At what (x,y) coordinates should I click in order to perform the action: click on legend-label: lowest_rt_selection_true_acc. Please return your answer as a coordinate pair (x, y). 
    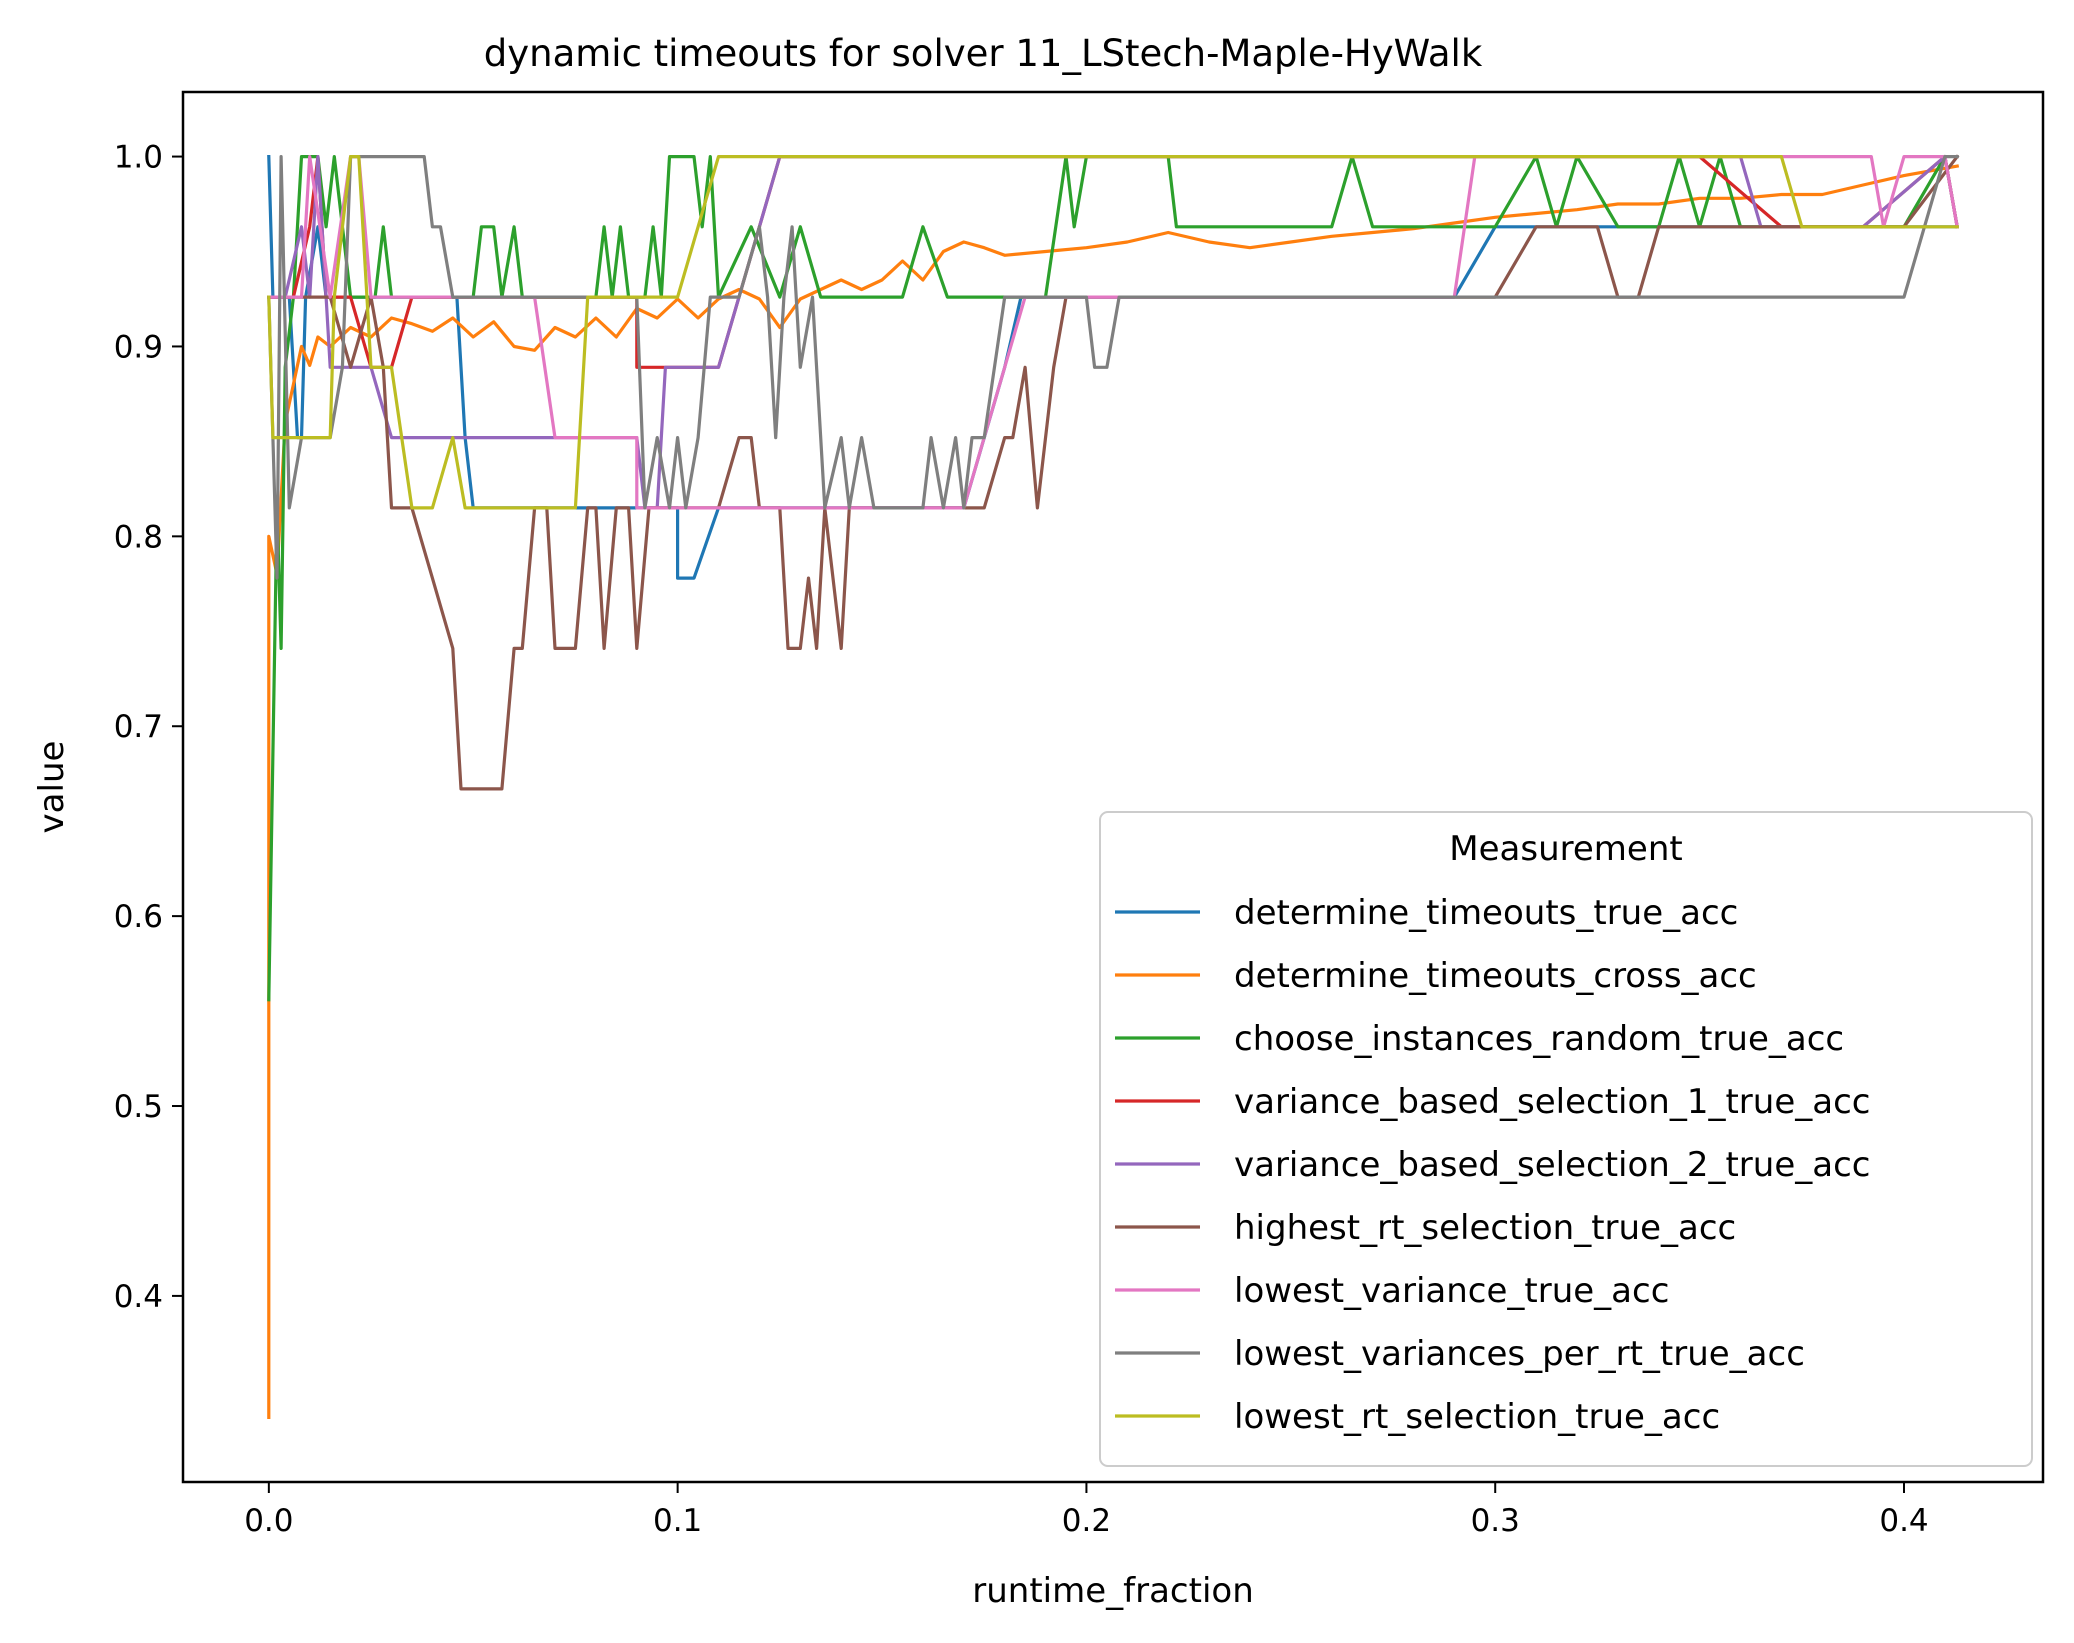
    Looking at the image, I should click on (1477, 1417).